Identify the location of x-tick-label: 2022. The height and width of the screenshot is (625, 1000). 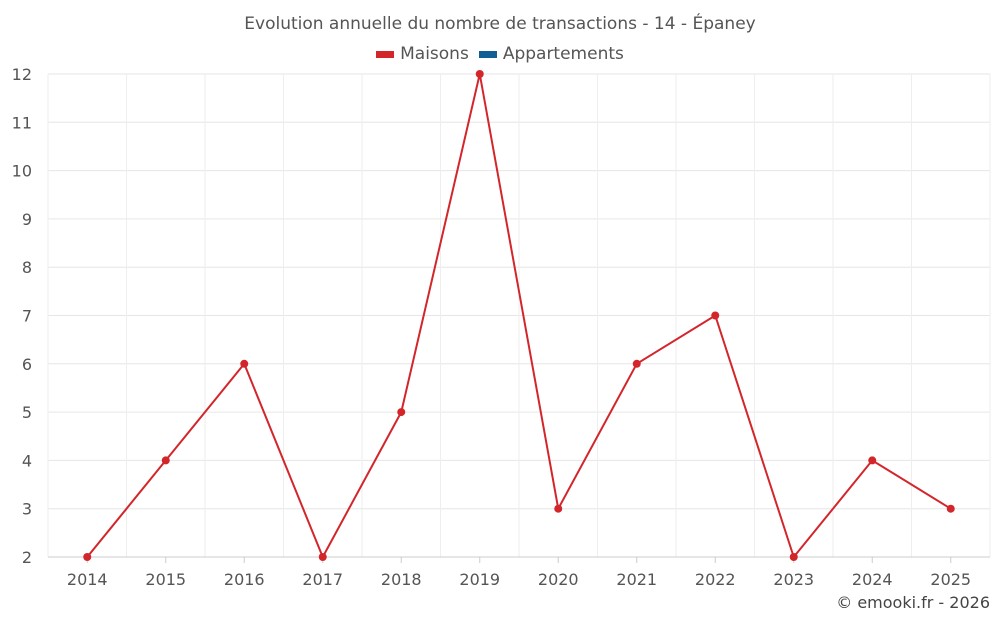
(715, 579).